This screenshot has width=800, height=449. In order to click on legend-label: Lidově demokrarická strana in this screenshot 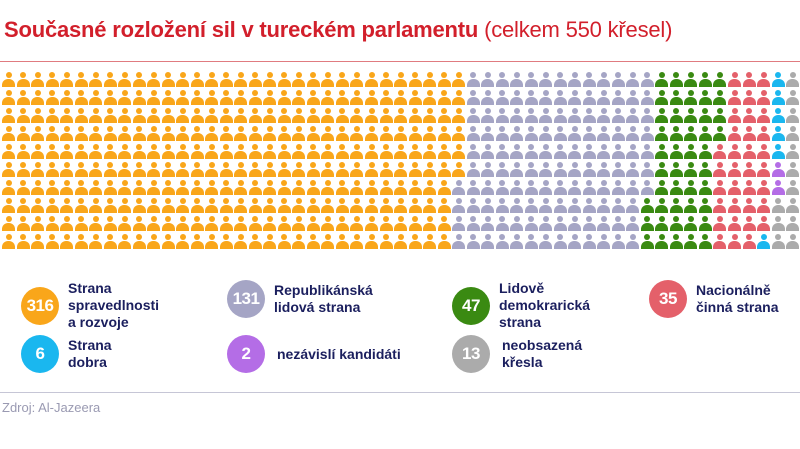, I will do `click(545, 305)`.